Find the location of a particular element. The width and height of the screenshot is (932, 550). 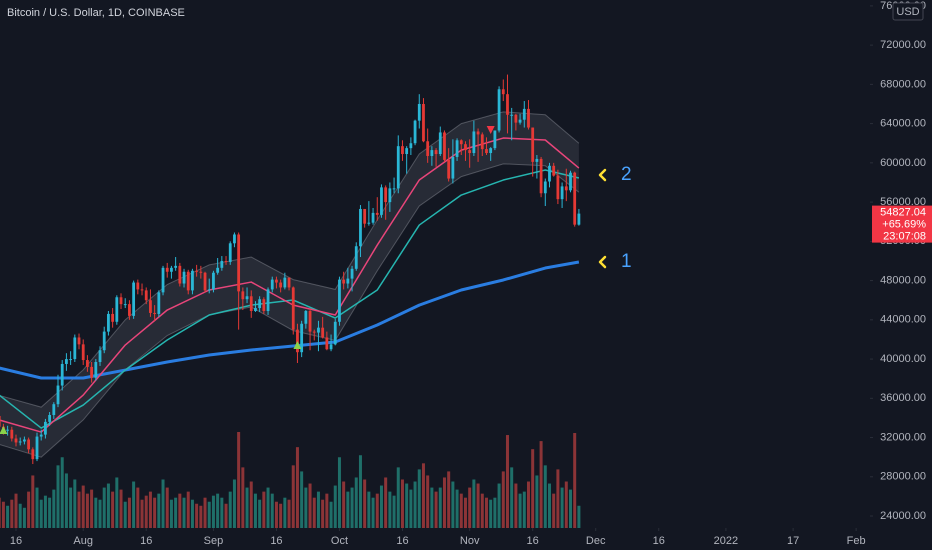

x-tick-label: 2022 is located at coordinates (726, 541).